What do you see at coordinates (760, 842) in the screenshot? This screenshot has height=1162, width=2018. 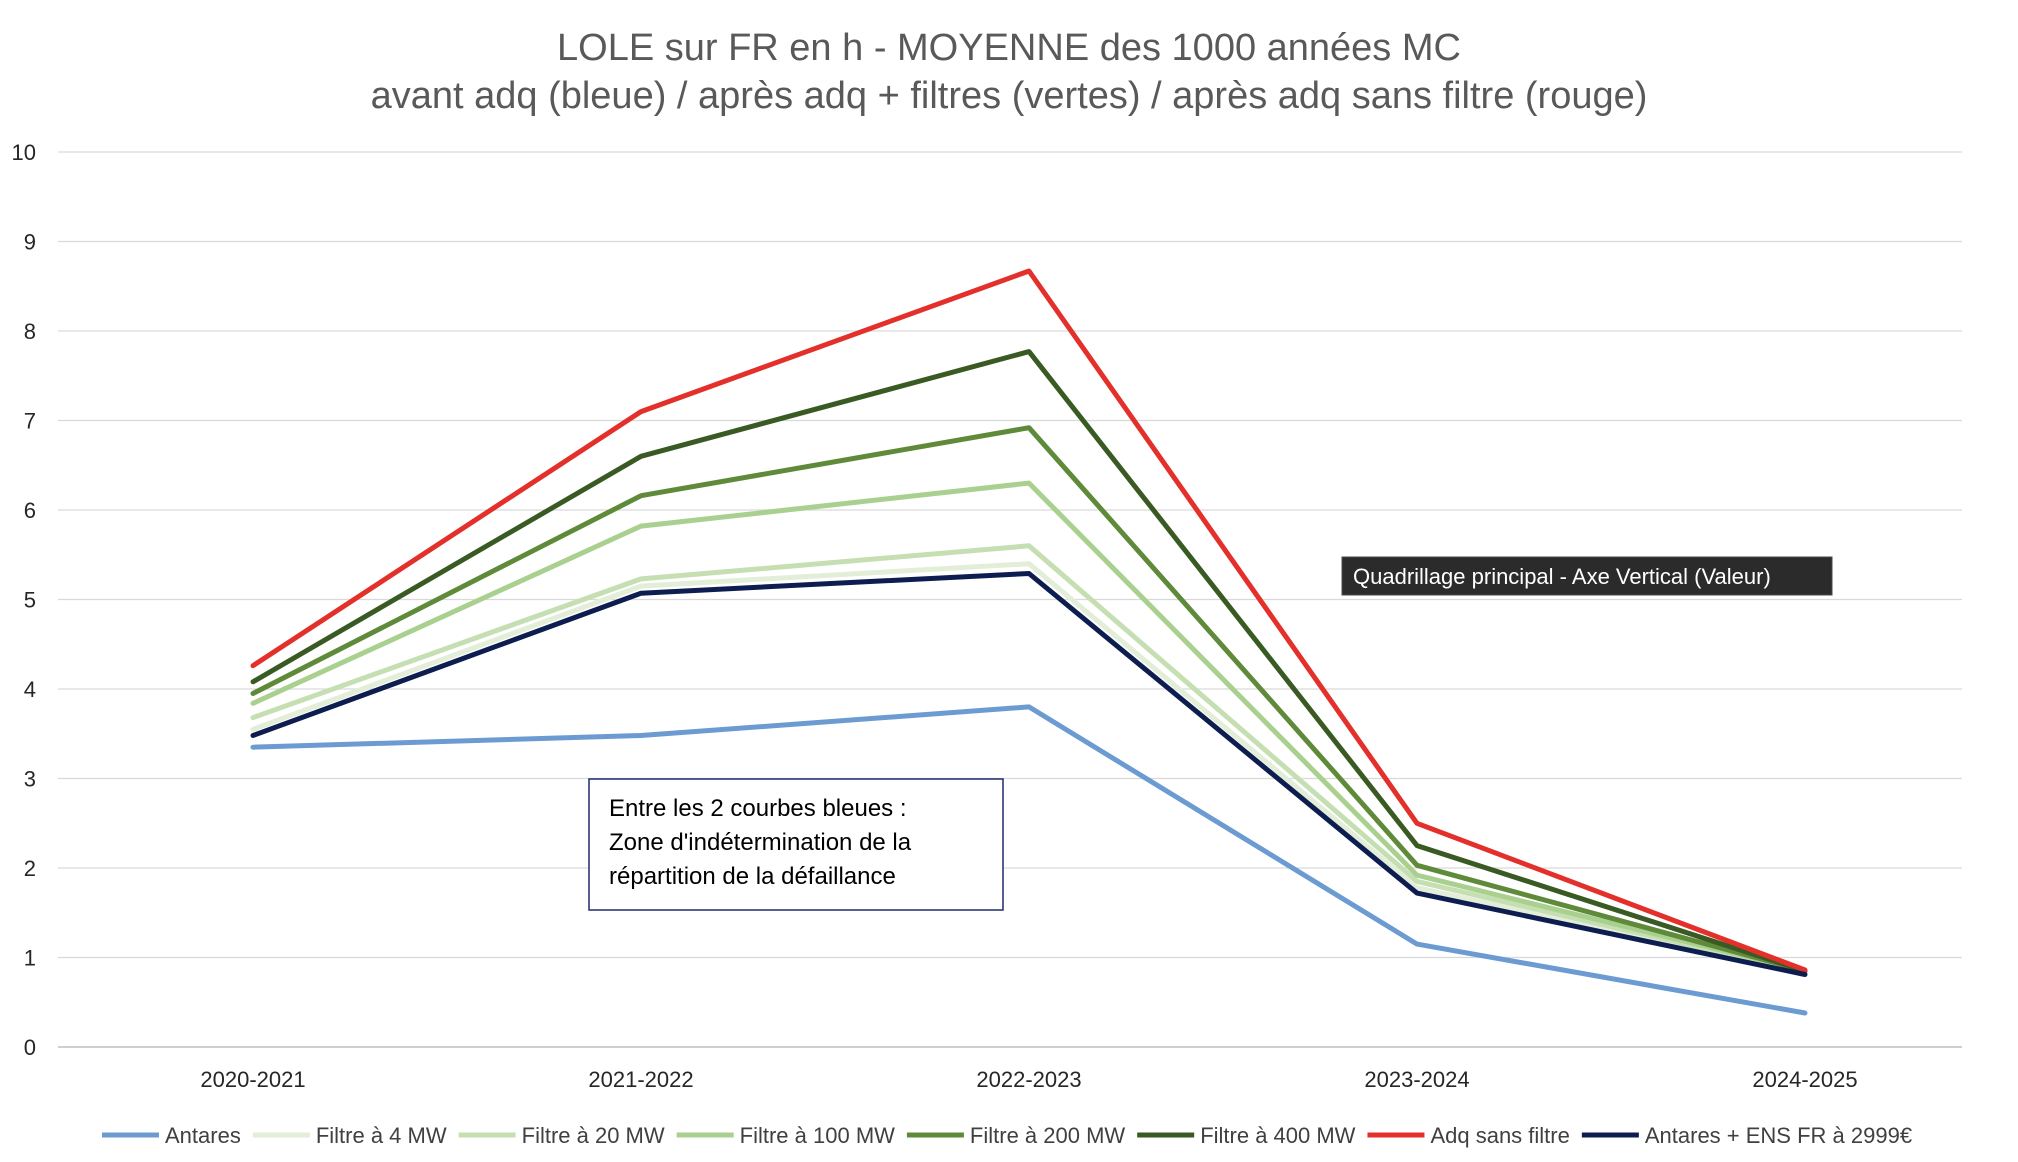 I see `annotation-line-2: Zone d'indétermination de la` at bounding box center [760, 842].